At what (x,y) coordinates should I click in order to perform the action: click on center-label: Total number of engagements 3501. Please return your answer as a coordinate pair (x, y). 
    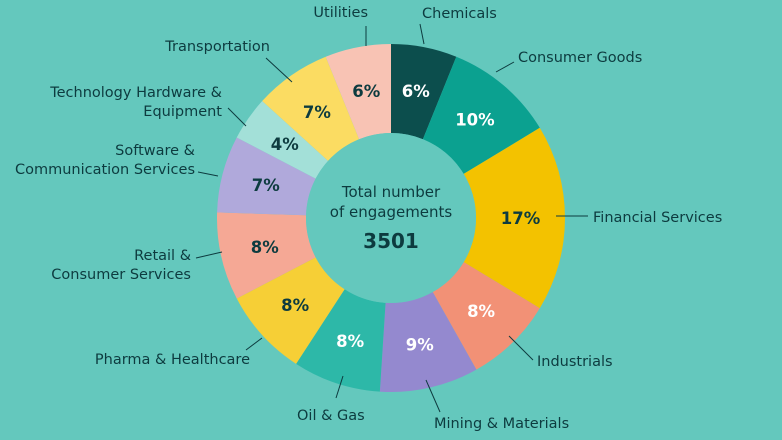
    Looking at the image, I should click on (391, 218).